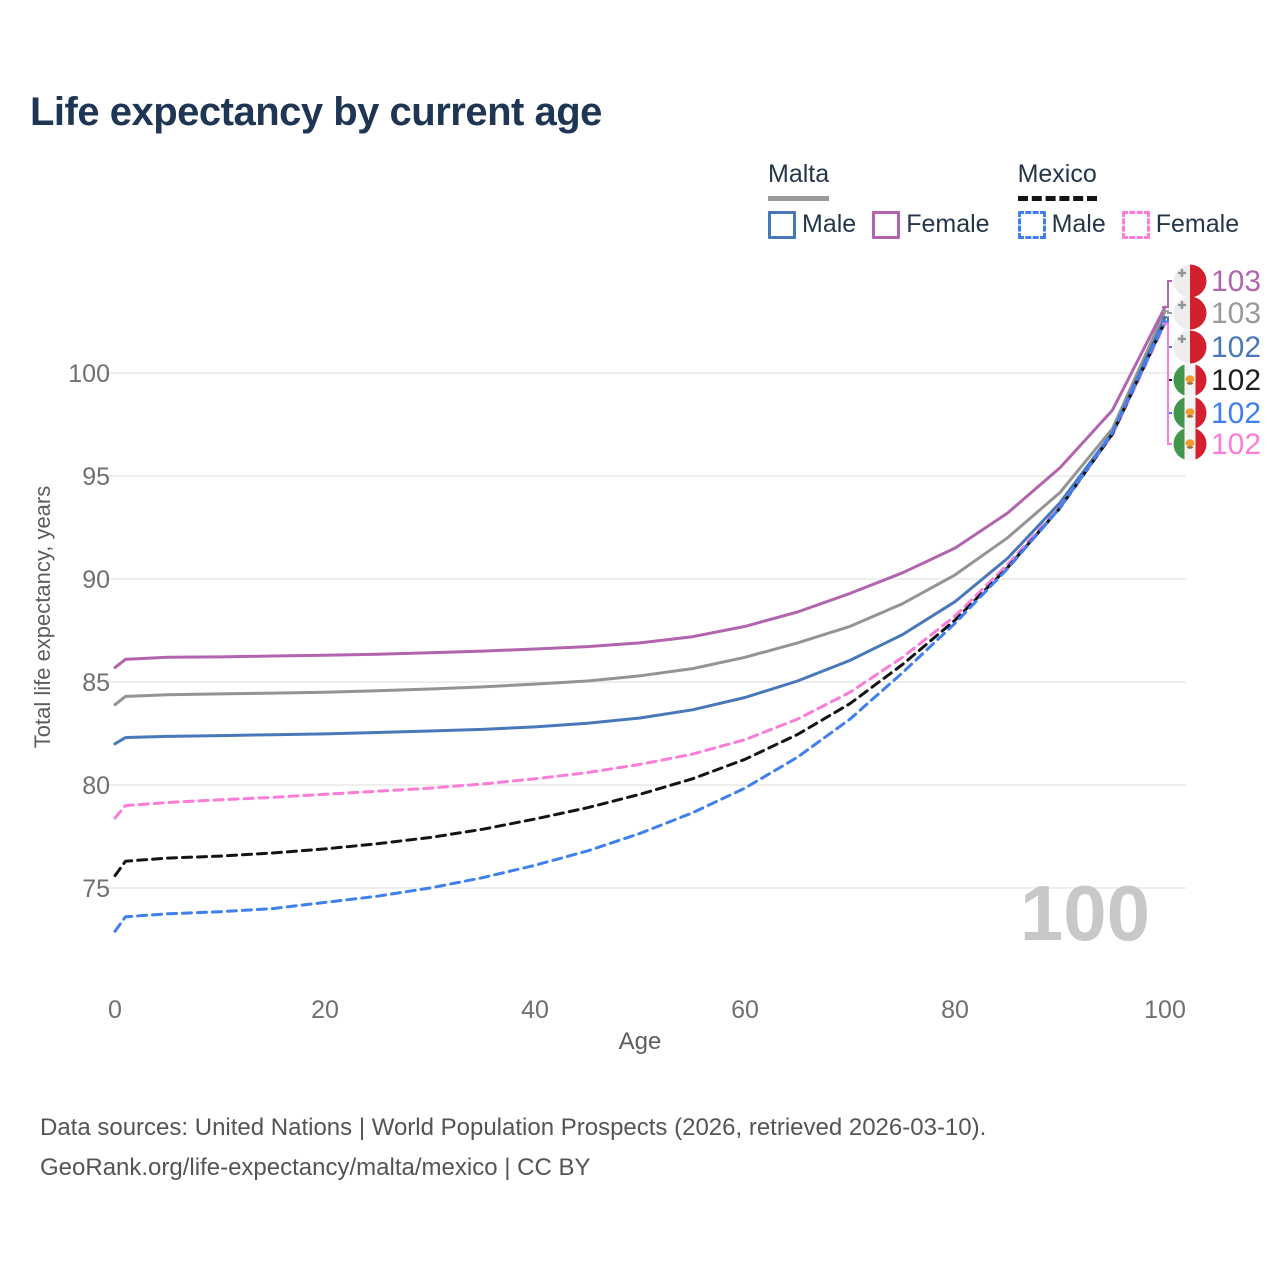 The height and width of the screenshot is (1280, 1280). What do you see at coordinates (96, 786) in the screenshot?
I see `y-tick-label: 80` at bounding box center [96, 786].